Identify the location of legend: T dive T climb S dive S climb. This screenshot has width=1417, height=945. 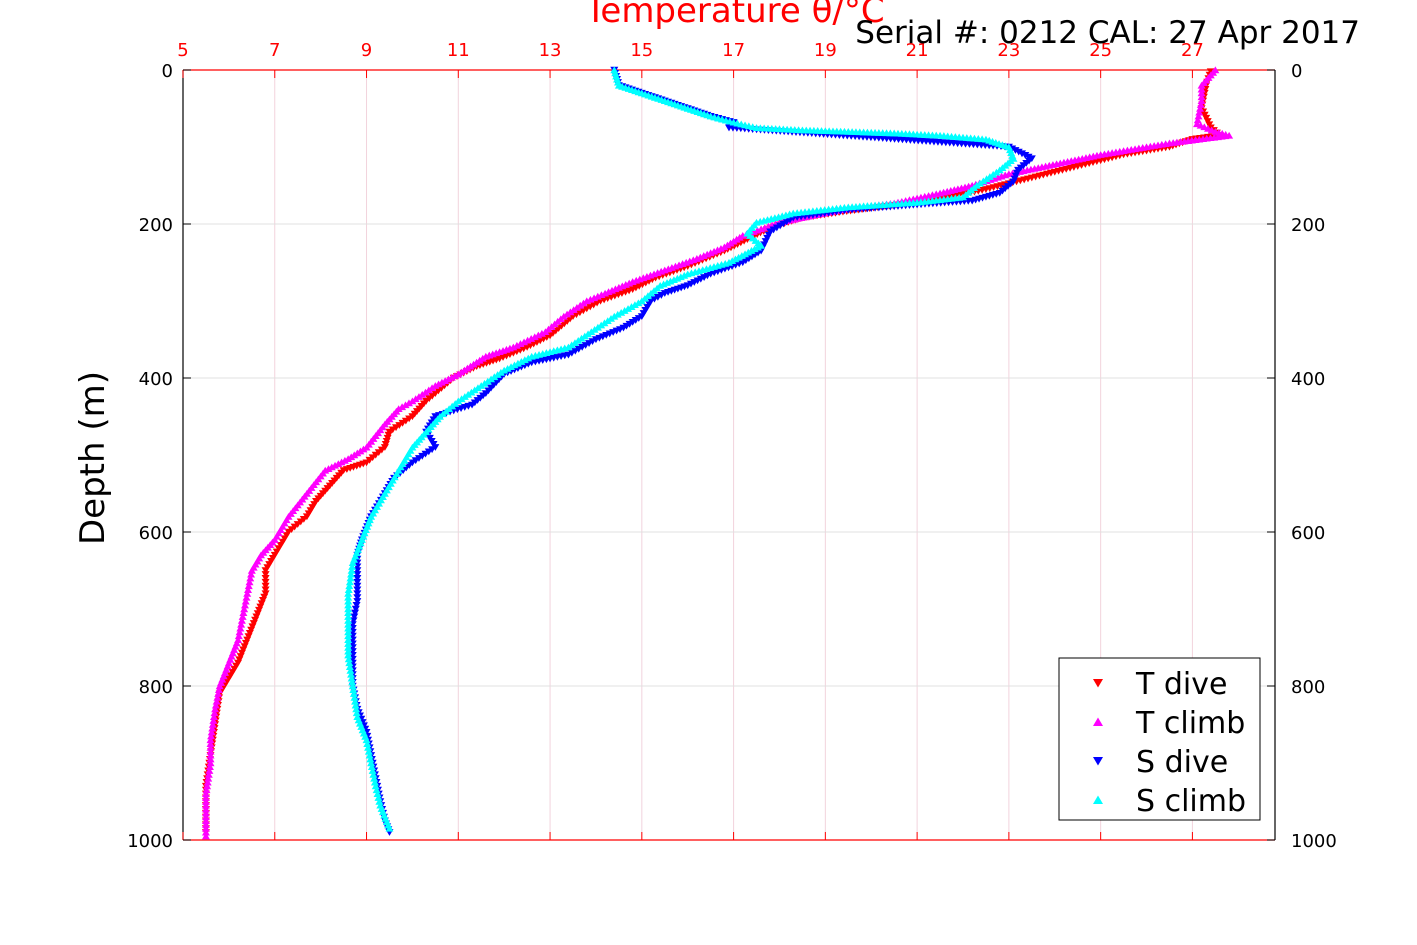
(1159, 739).